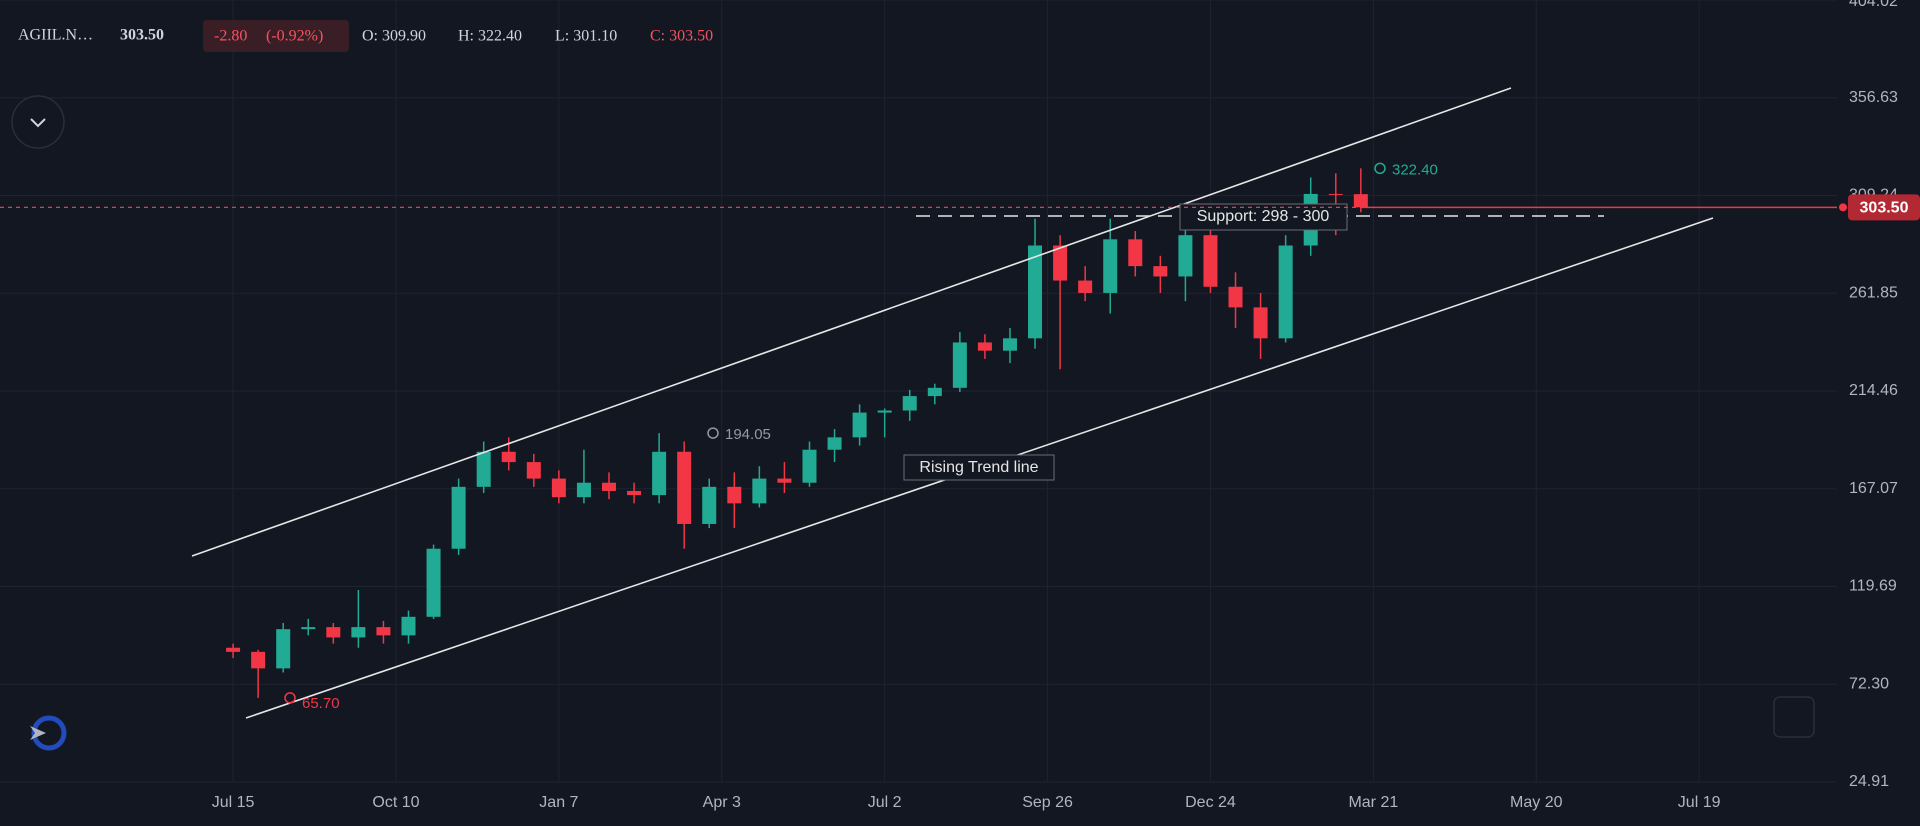 The image size is (1920, 826). Describe the element at coordinates (1843, 207) in the screenshot. I see `price-dot` at that location.